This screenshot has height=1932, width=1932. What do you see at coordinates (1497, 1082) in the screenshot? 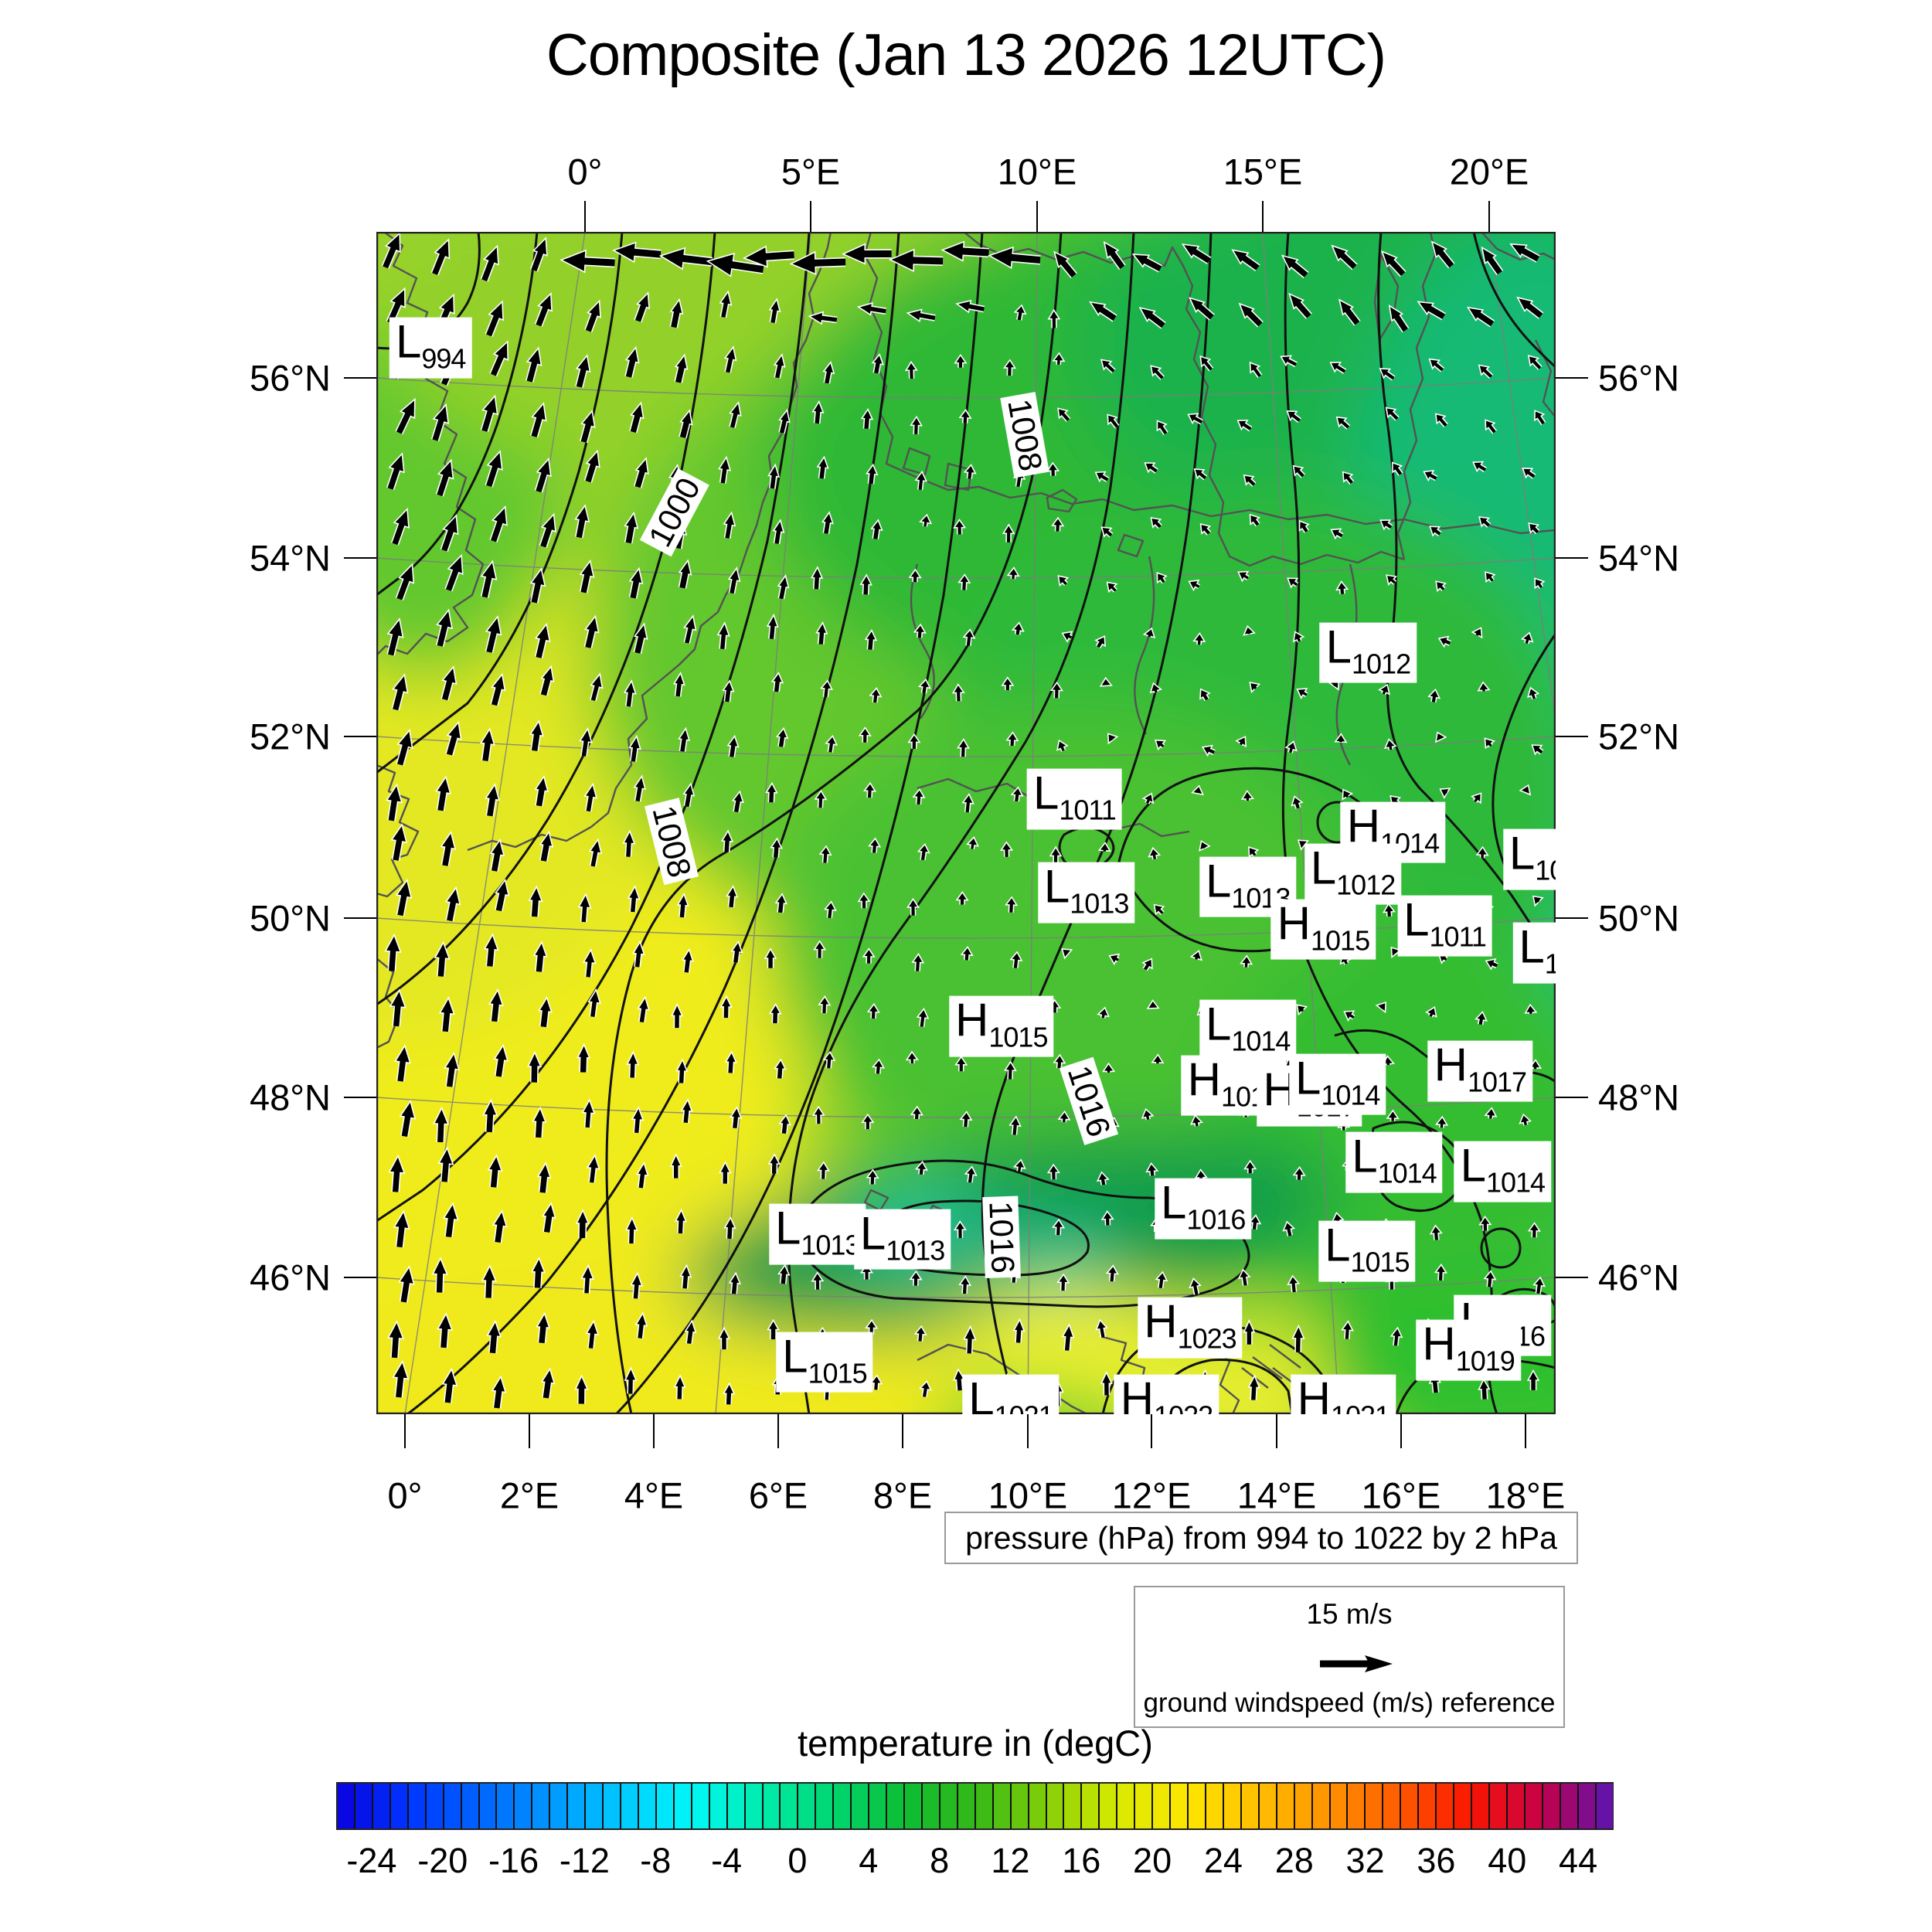
I see `pressure-value: 1017` at bounding box center [1497, 1082].